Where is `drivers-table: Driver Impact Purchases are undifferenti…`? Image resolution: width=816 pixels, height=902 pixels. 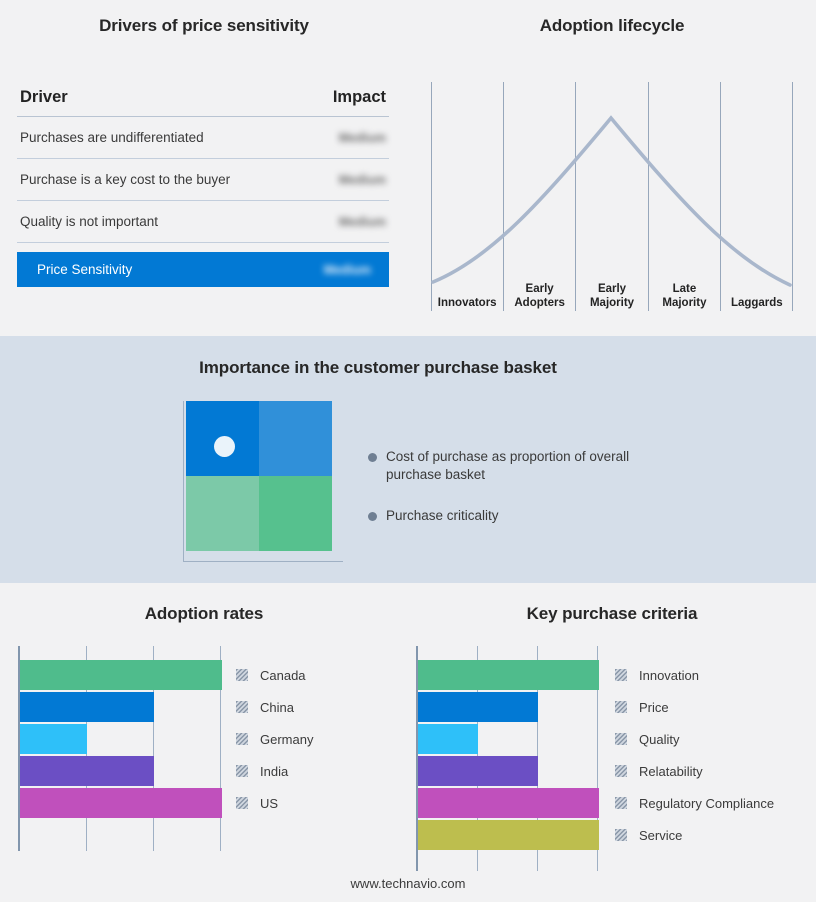
drivers-table: Driver Impact Purchases are undifferenti… is located at coordinates (203, 187).